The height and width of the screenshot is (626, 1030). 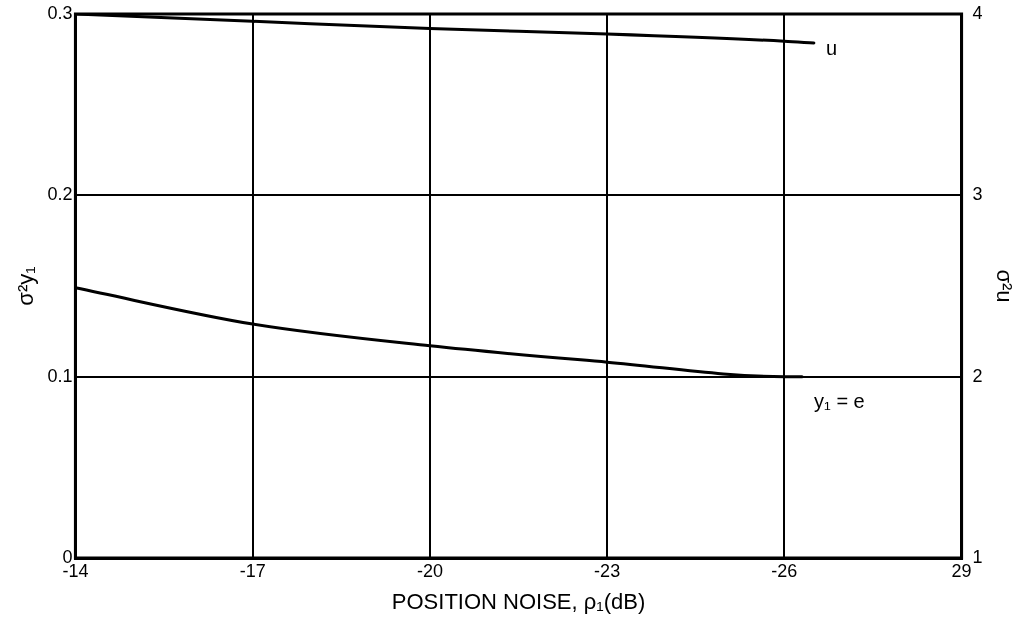 What do you see at coordinates (977, 556) in the screenshot?
I see `y2-tick-label: 1` at bounding box center [977, 556].